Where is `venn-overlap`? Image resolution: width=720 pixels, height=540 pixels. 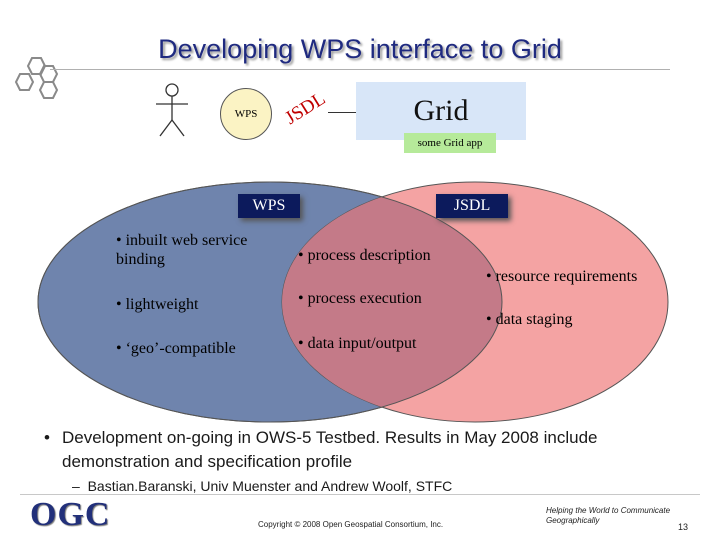
venn-overlap is located at coordinates (392, 302).